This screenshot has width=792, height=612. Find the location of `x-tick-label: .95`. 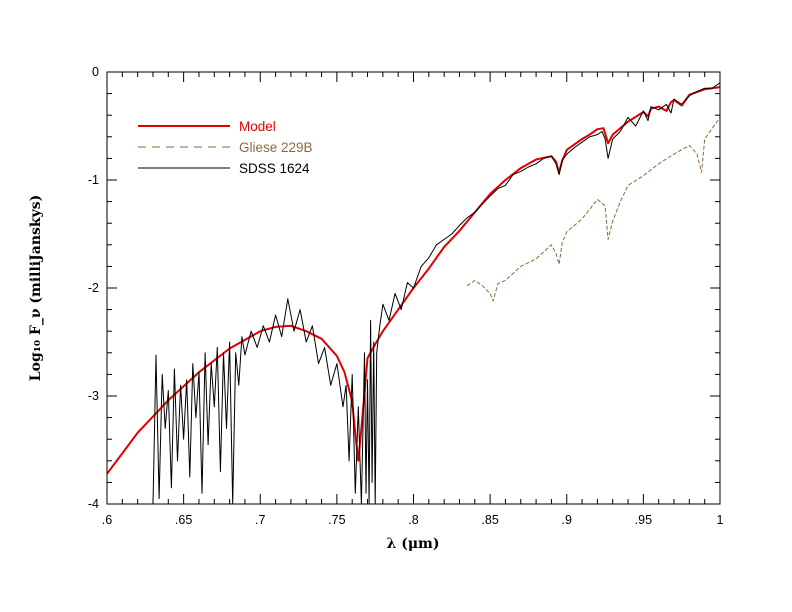

x-tick-label: .95 is located at coordinates (643, 520).